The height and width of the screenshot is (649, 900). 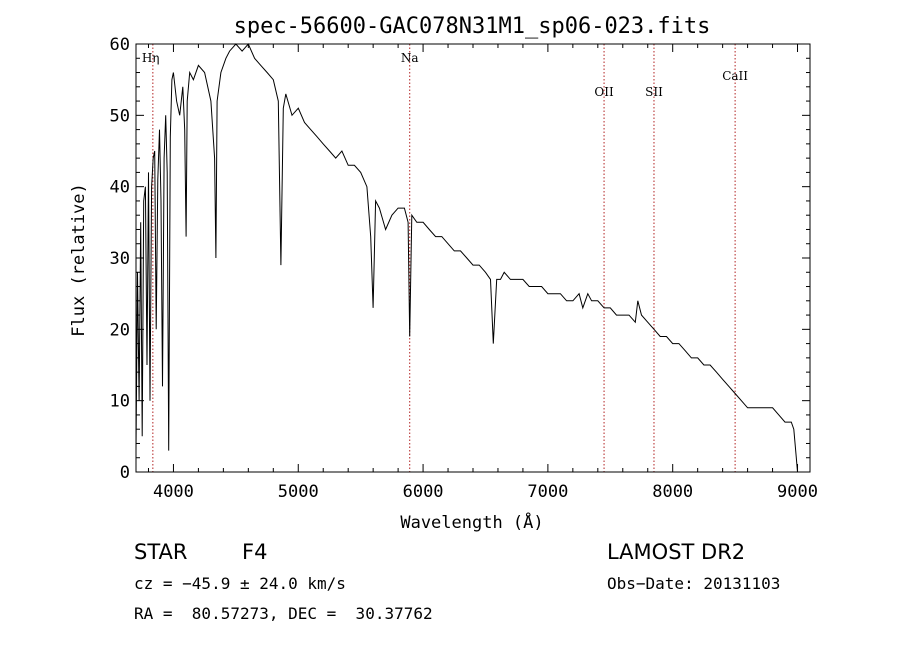 I want to click on object-subclass: F4, so click(x=255, y=552).